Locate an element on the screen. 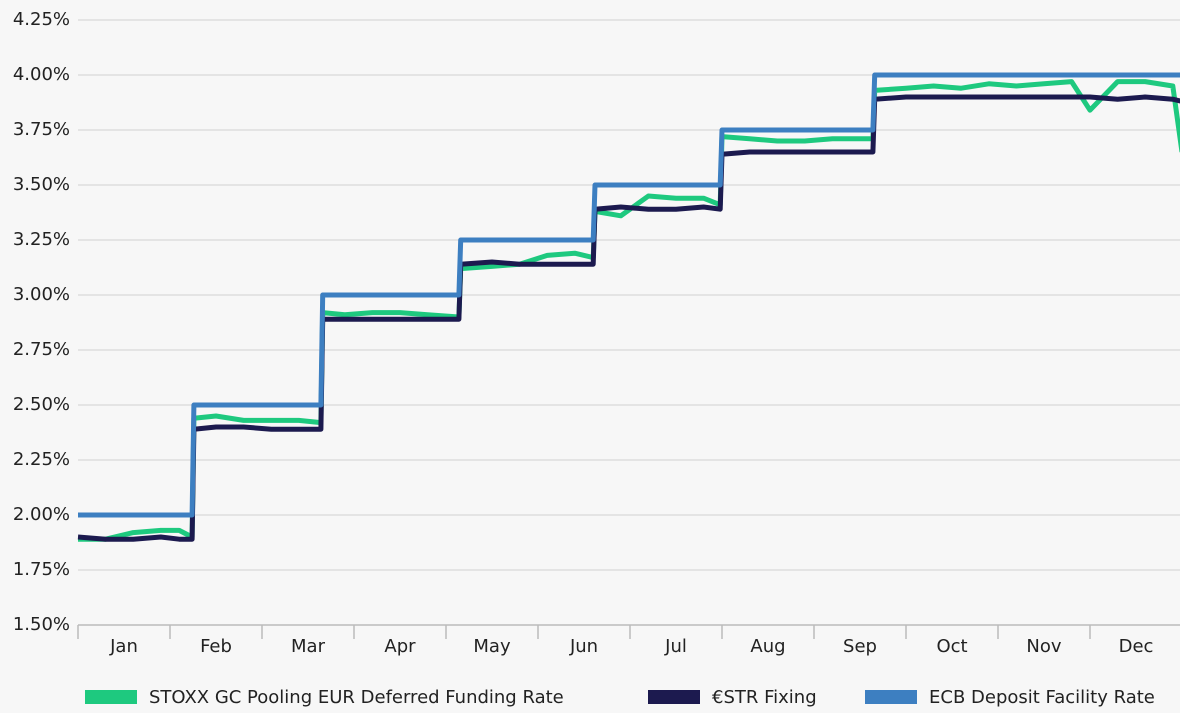  x-tick-label: Jun is located at coordinates (583, 646).